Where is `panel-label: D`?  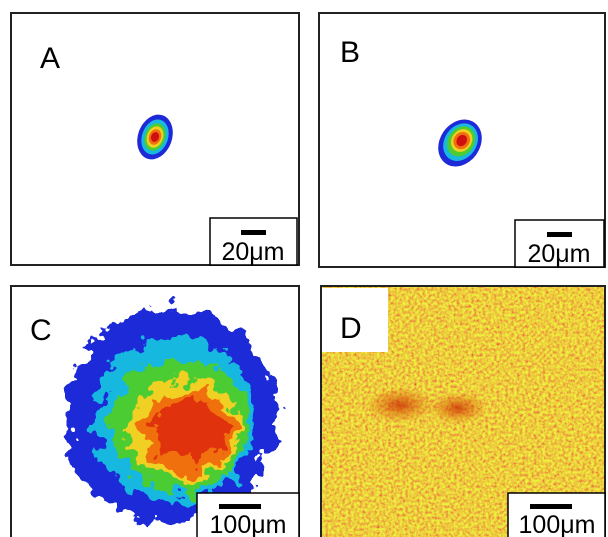 panel-label: D is located at coordinates (351, 328).